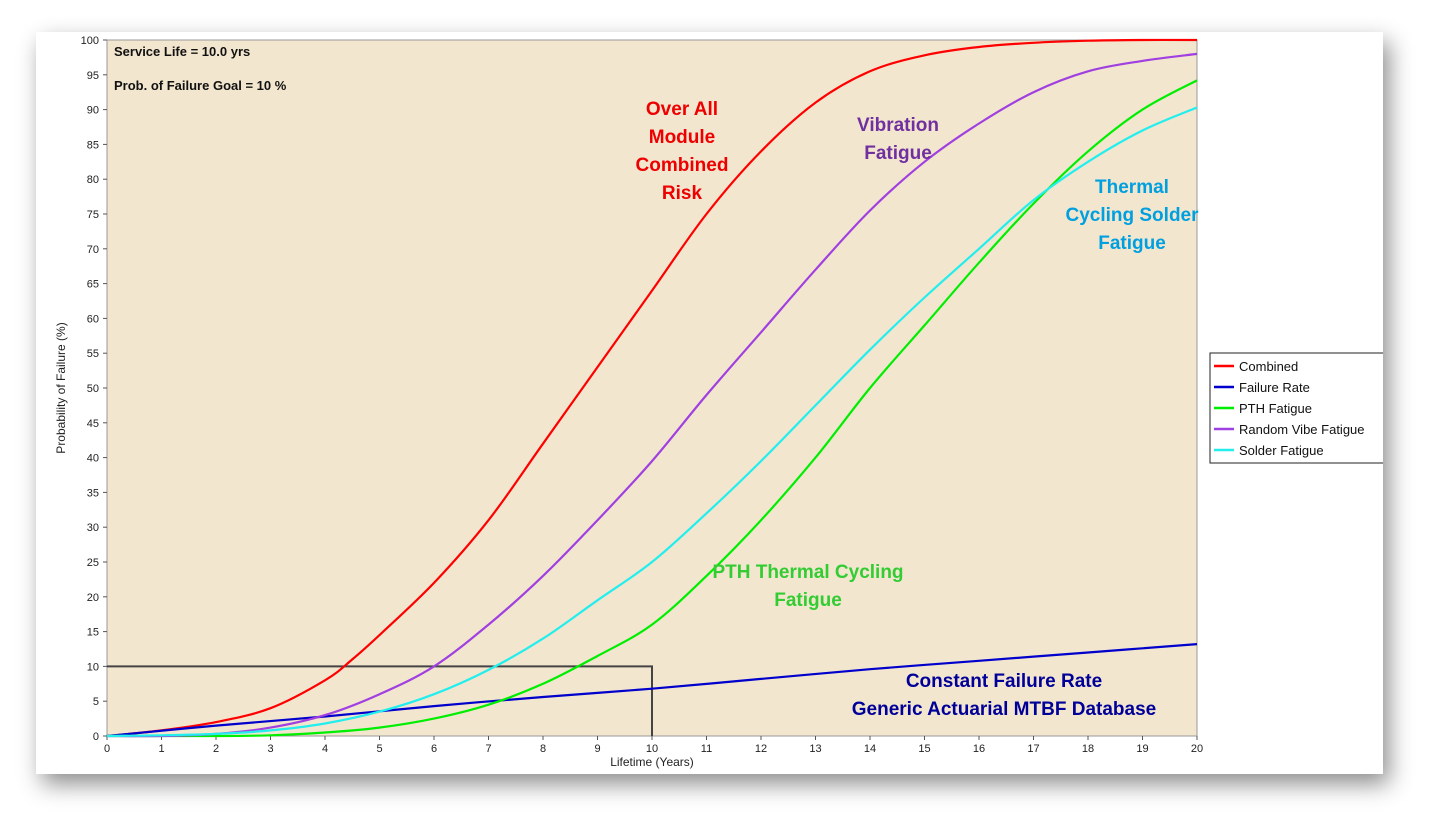 The height and width of the screenshot is (838, 1448). Describe the element at coordinates (96, 737) in the screenshot. I see `y-tick-label: 0` at that location.